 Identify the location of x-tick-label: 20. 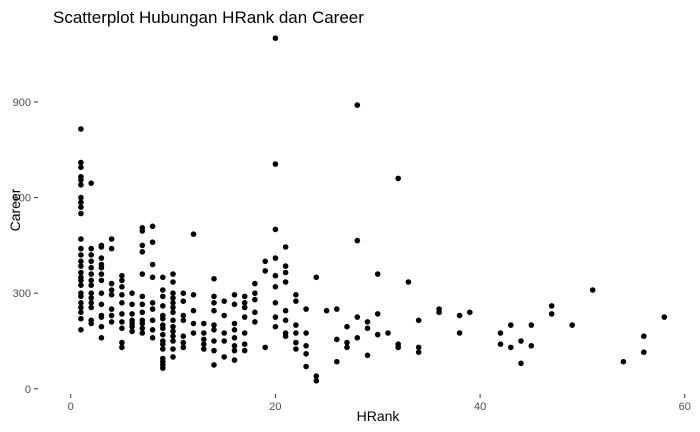
(275, 407).